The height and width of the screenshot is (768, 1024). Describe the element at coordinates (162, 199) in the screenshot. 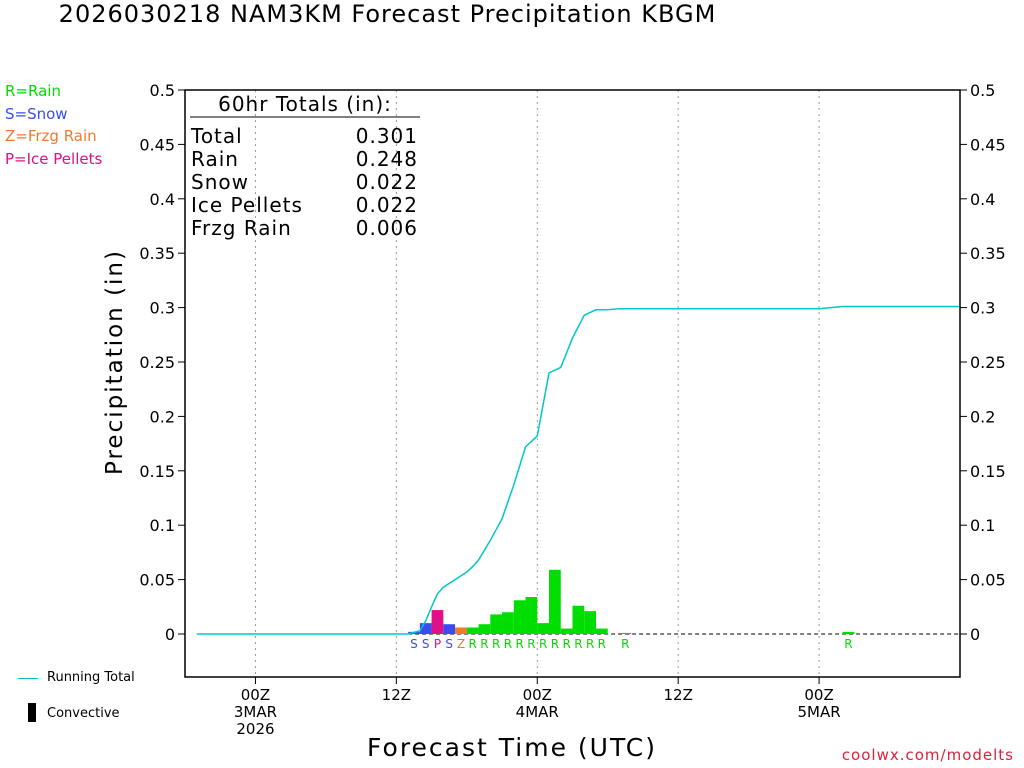

I see `y-tick-label-left-8: 0.4` at that location.